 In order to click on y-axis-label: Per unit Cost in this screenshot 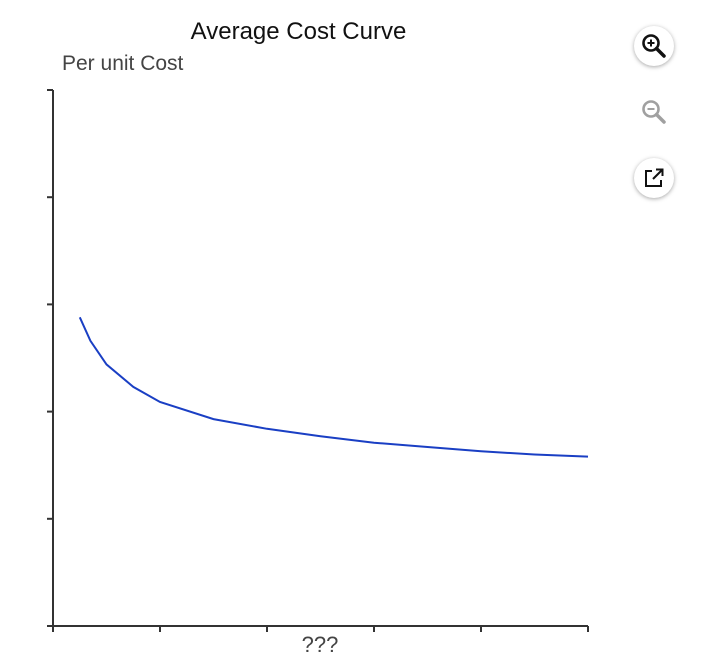, I will do `click(123, 63)`.